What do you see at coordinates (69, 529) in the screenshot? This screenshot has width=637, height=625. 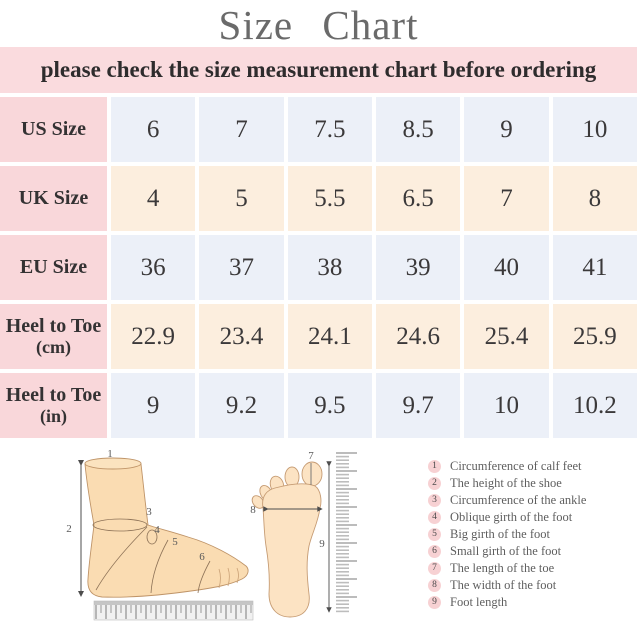 I see `measure-label-2: 2` at bounding box center [69, 529].